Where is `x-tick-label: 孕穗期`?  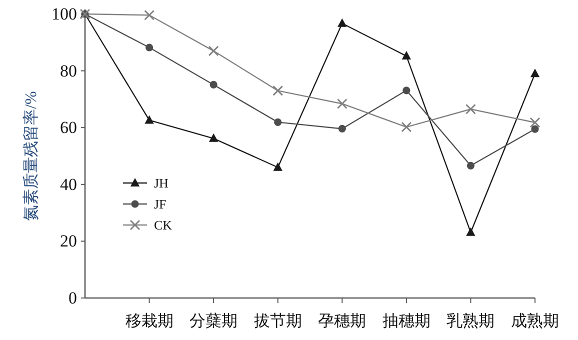 x-tick-label: 孕穗期 is located at coordinates (342, 321).